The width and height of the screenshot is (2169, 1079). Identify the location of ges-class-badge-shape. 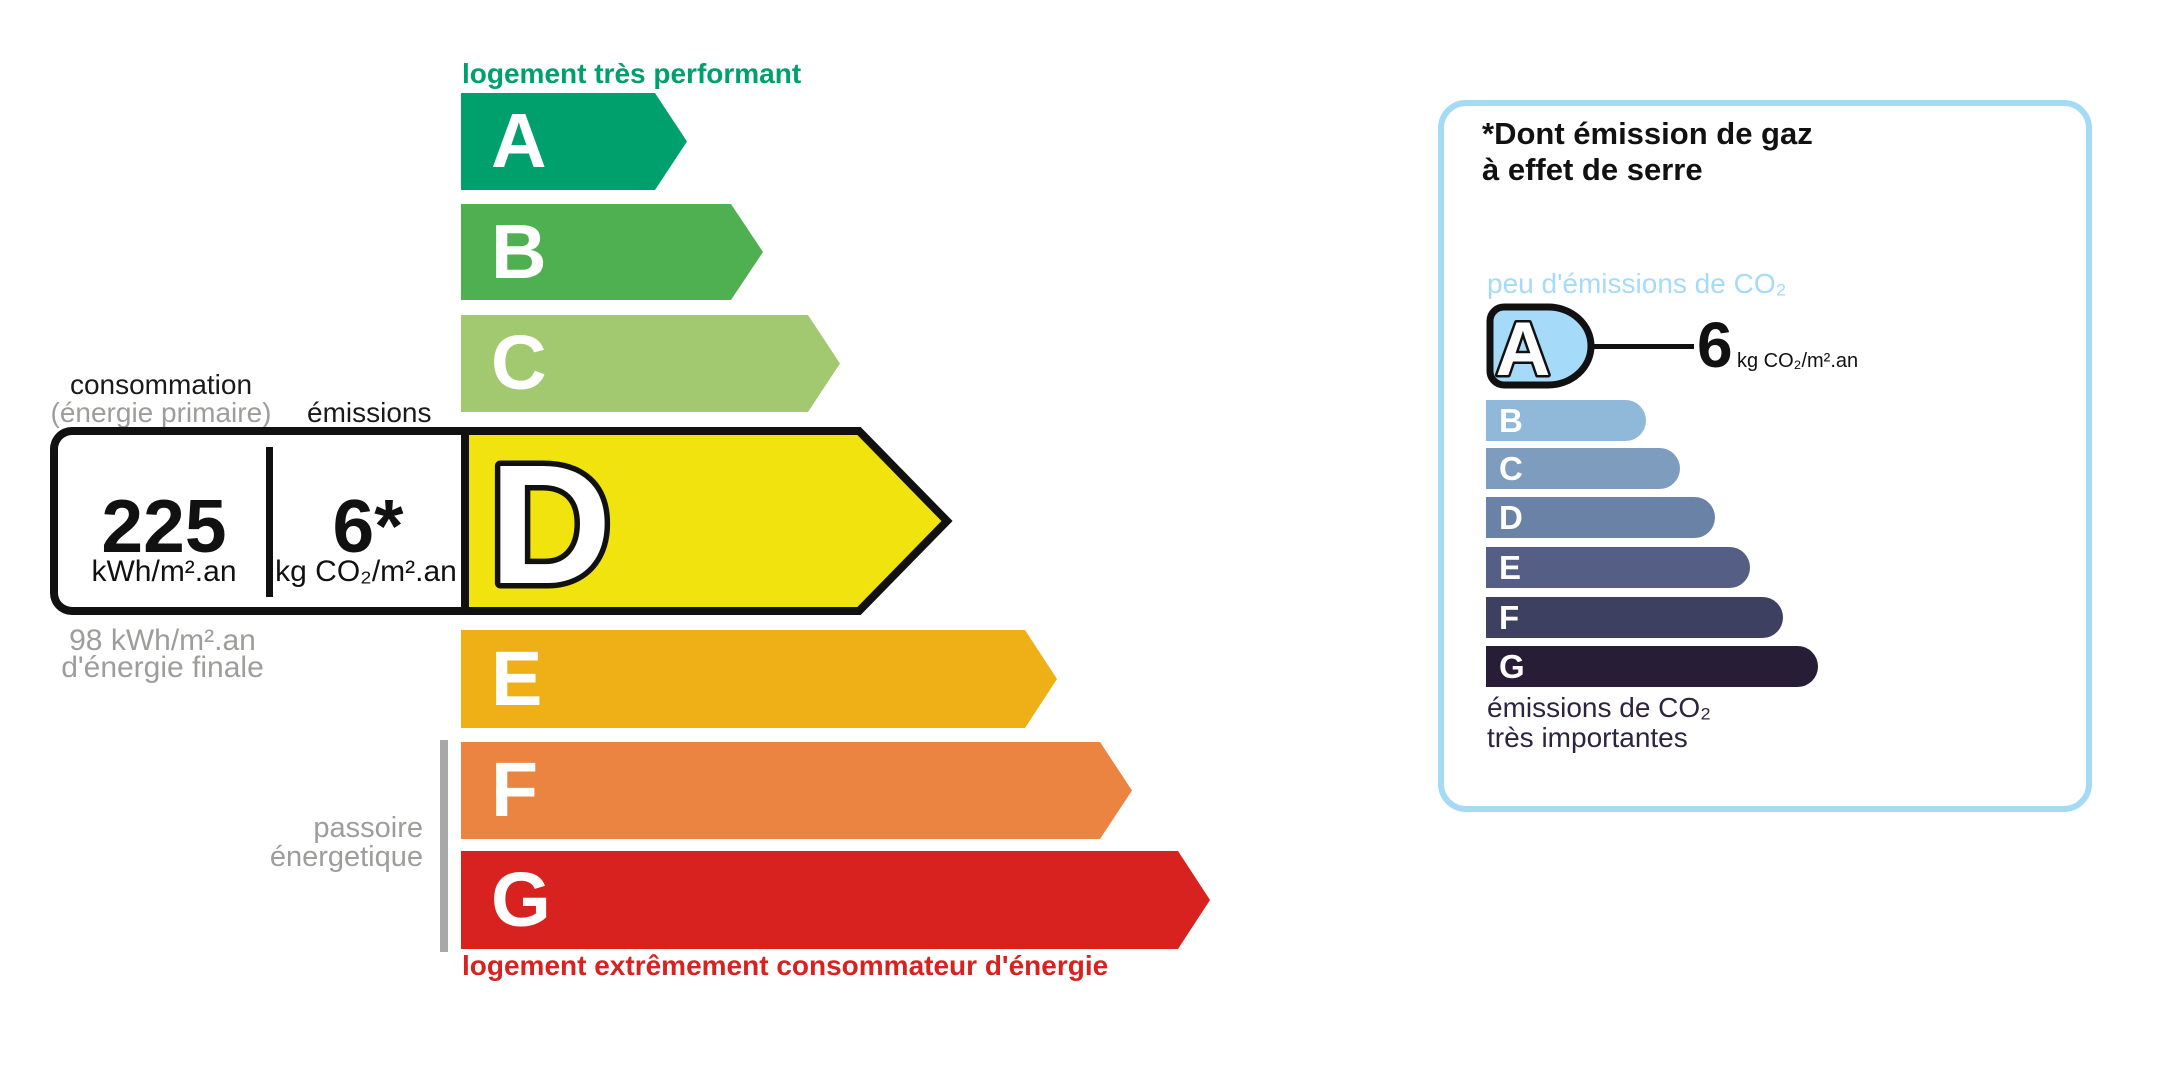
(1540, 346).